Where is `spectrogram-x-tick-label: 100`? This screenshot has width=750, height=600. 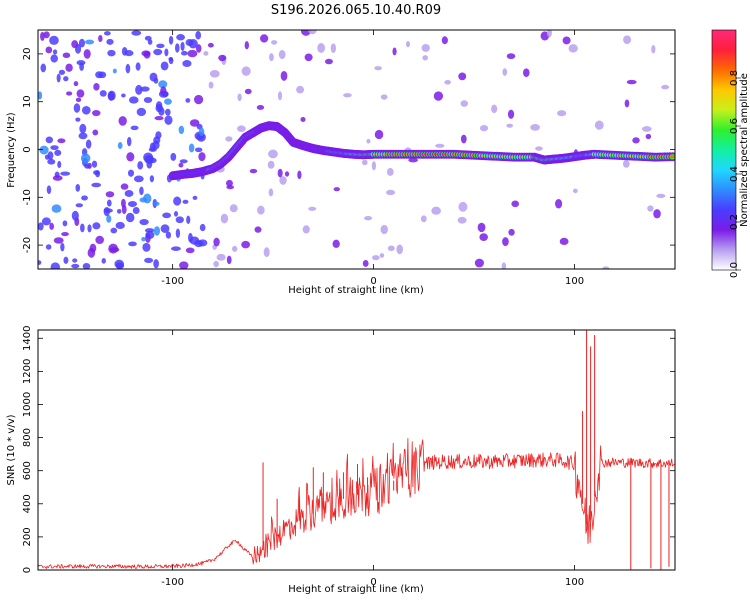
spectrogram-x-tick-label: 100 is located at coordinates (574, 281).